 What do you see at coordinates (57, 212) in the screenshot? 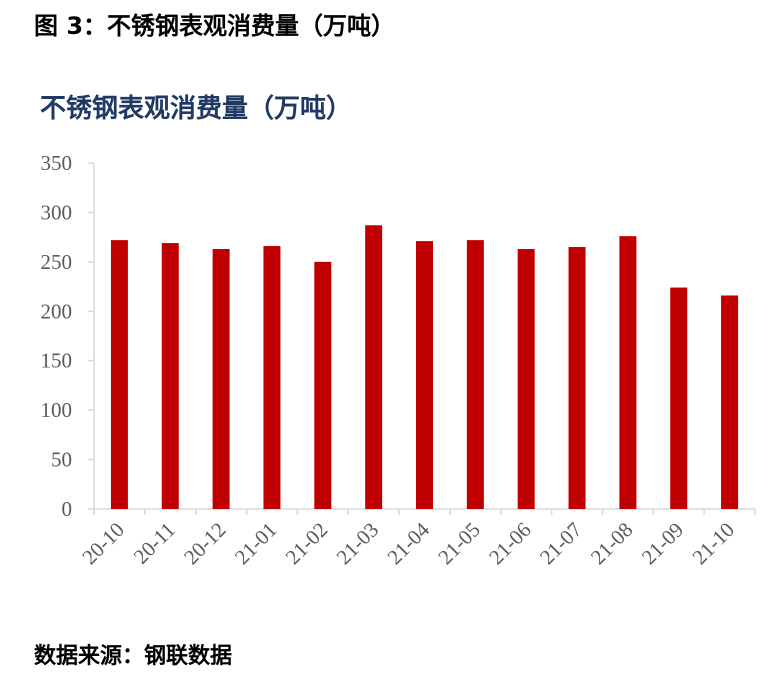
I see `y-tick-label: 300` at bounding box center [57, 212].